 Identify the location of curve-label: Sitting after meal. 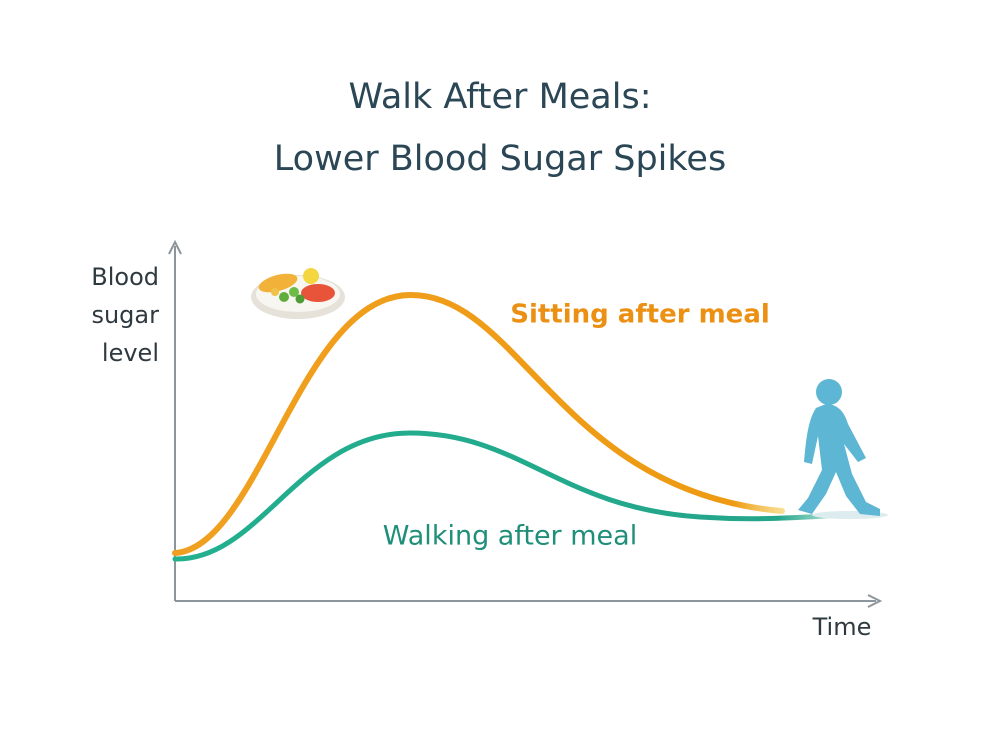
(640, 315).